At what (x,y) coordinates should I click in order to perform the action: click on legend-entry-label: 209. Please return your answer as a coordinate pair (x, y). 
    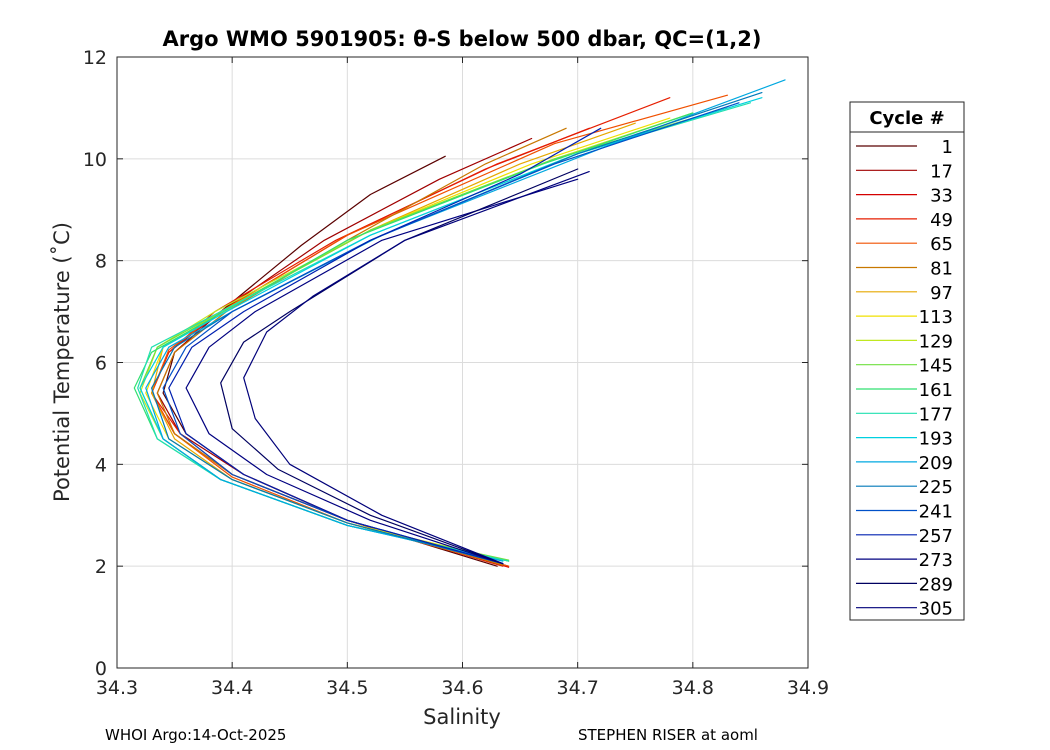
    Looking at the image, I should click on (936, 463).